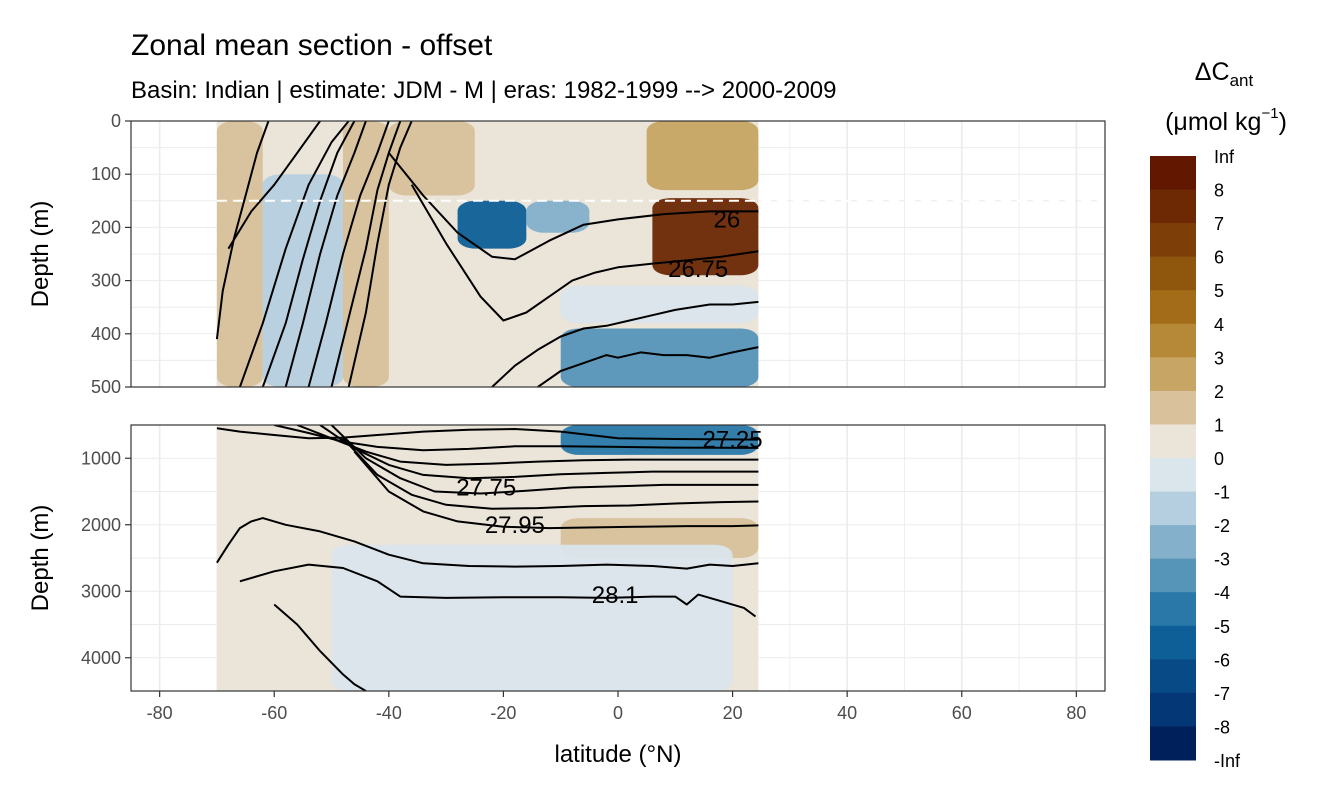  What do you see at coordinates (274, 713) in the screenshot?
I see `x-tick-label: -60` at bounding box center [274, 713].